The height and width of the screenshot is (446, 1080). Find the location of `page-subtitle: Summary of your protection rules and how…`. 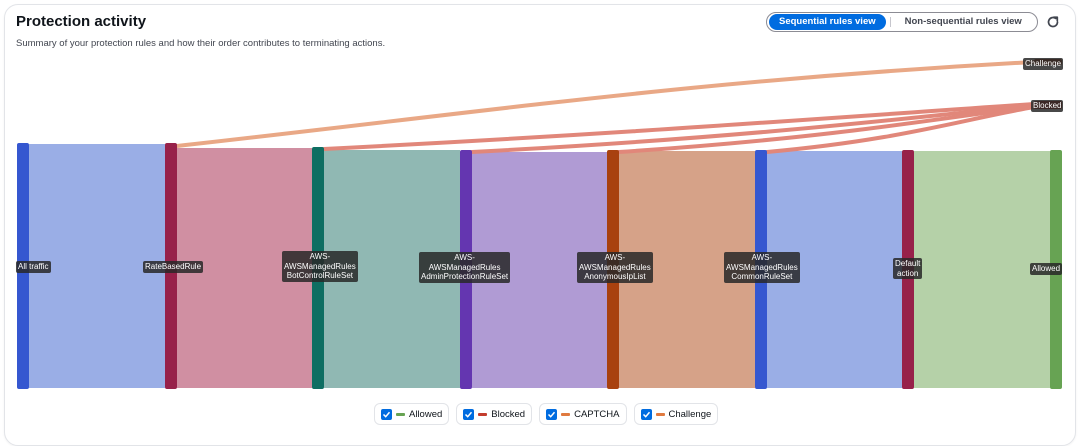

page-subtitle: Summary of your protection rules and how… is located at coordinates (201, 43).